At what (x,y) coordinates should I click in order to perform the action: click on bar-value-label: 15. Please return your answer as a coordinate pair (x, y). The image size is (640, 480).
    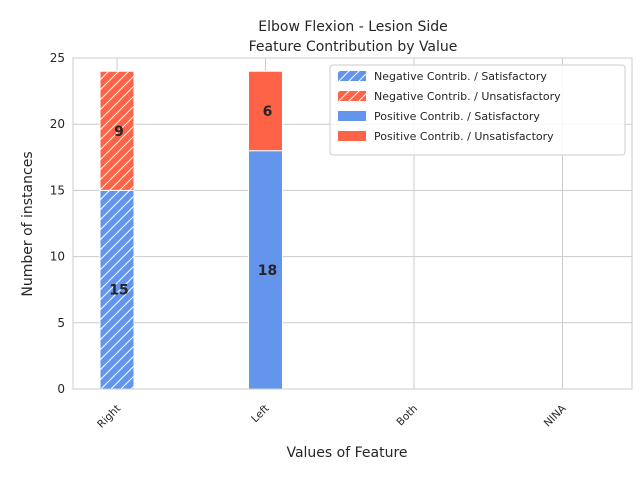
    Looking at the image, I should click on (118, 291).